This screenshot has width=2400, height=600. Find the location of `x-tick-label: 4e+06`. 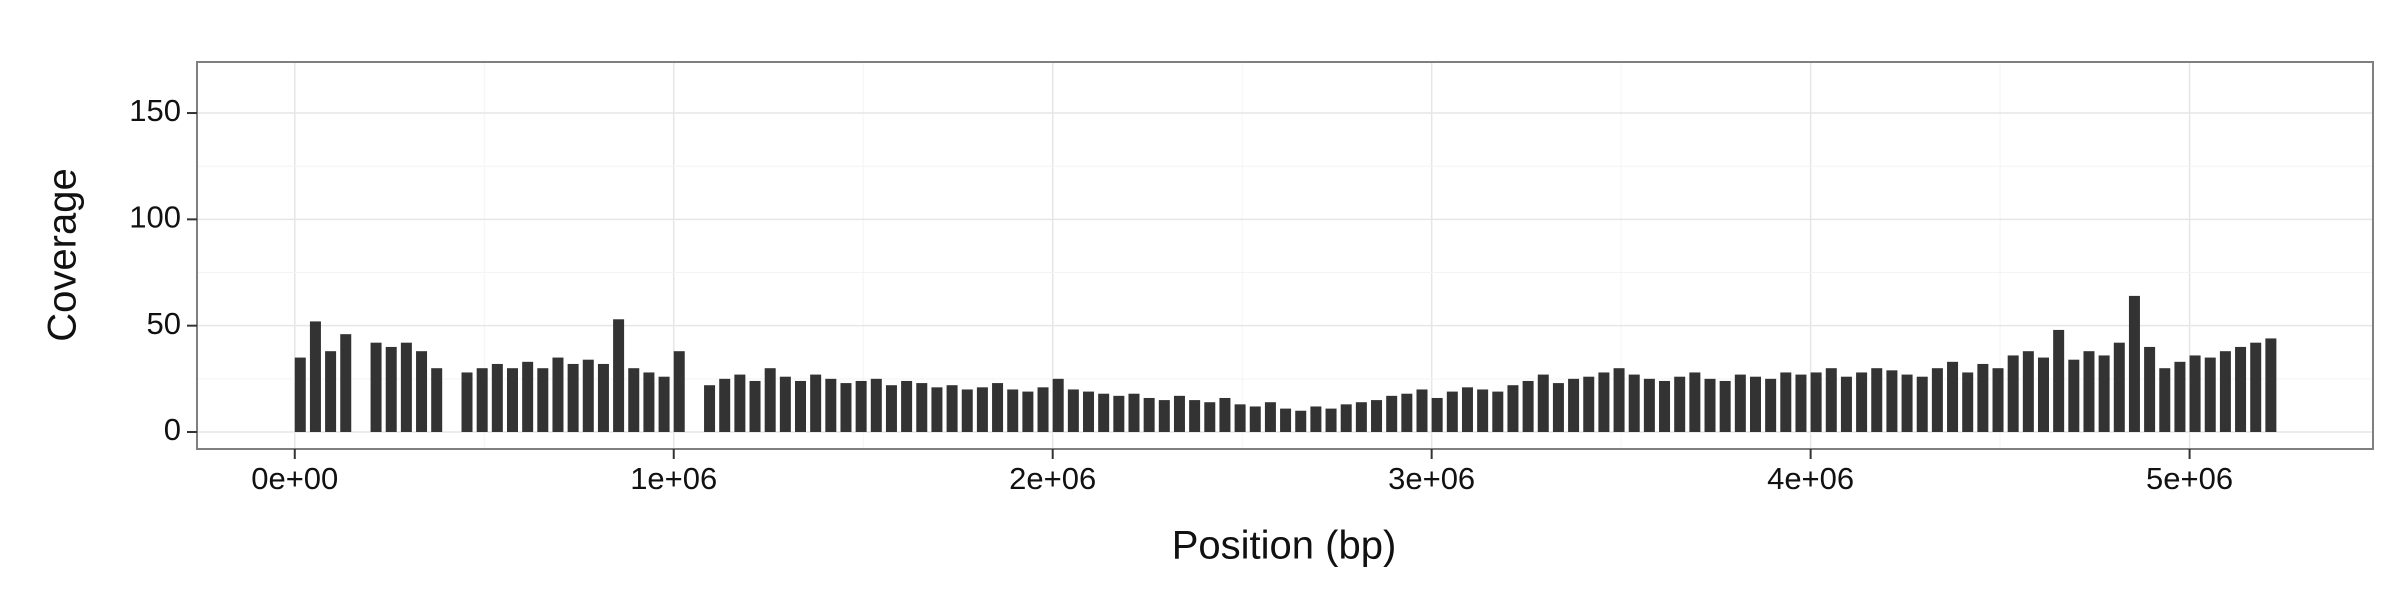

x-tick-label: 4e+06 is located at coordinates (1810, 478).